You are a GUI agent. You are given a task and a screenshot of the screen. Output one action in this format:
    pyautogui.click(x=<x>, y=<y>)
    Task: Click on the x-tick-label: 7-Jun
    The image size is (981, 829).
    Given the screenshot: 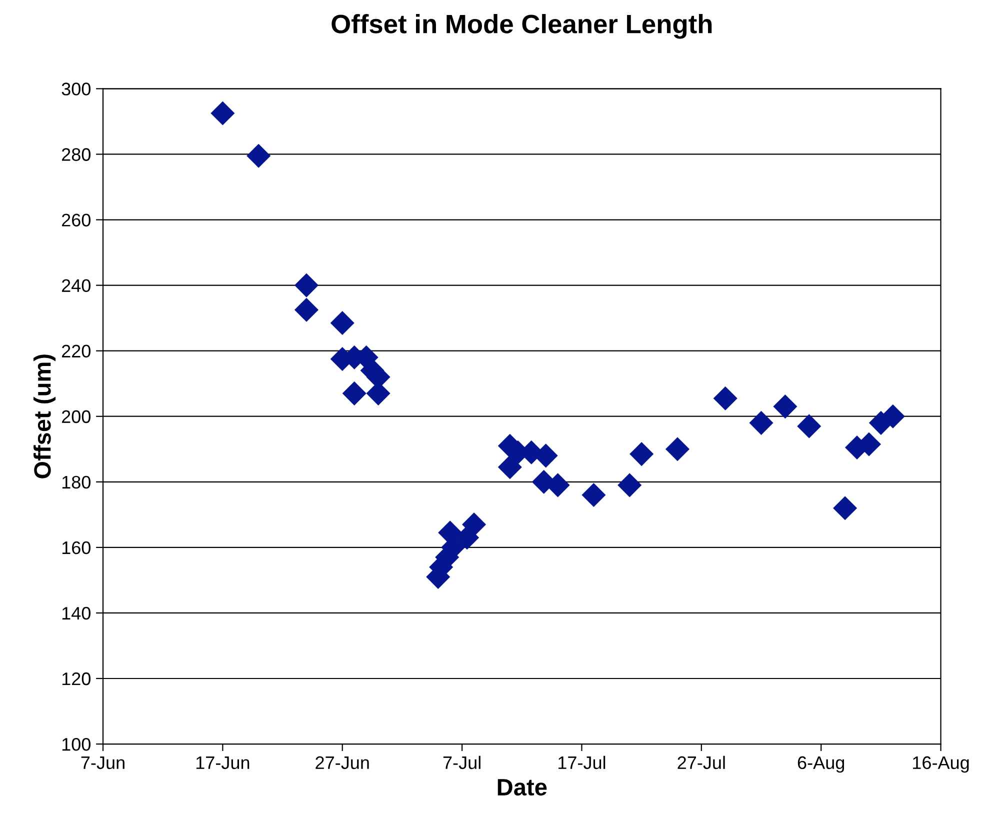 What is the action you would take?
    pyautogui.click(x=102, y=763)
    